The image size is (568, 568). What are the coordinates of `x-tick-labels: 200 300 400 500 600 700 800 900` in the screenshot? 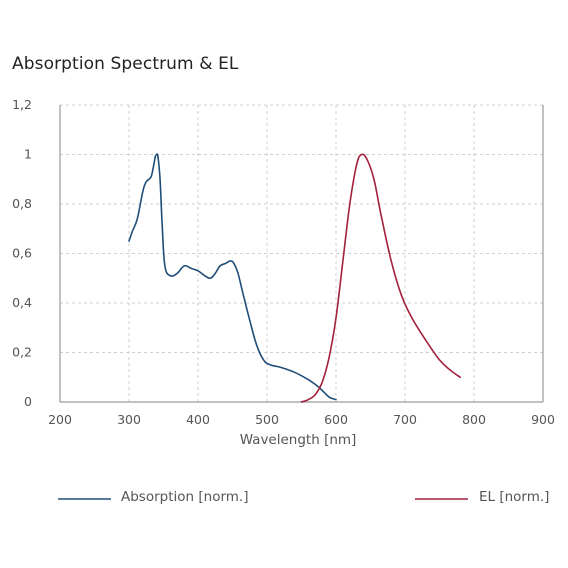 It's located at (301, 419).